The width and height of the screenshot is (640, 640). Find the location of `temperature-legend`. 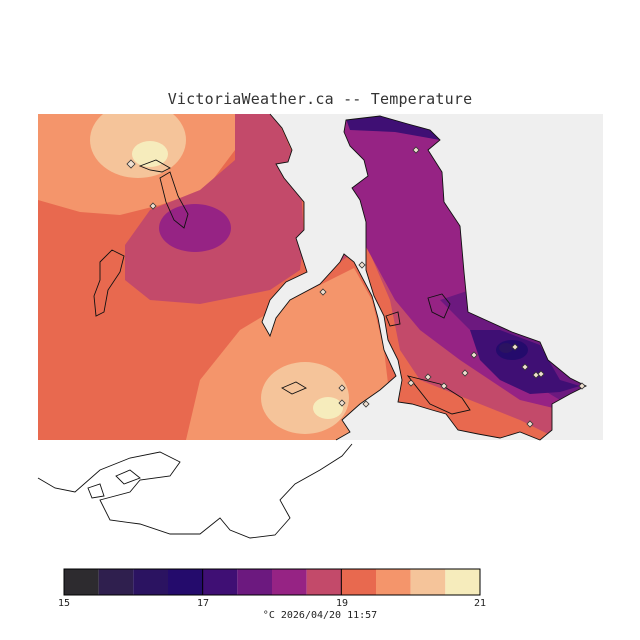

temperature-legend is located at coordinates (272, 582).